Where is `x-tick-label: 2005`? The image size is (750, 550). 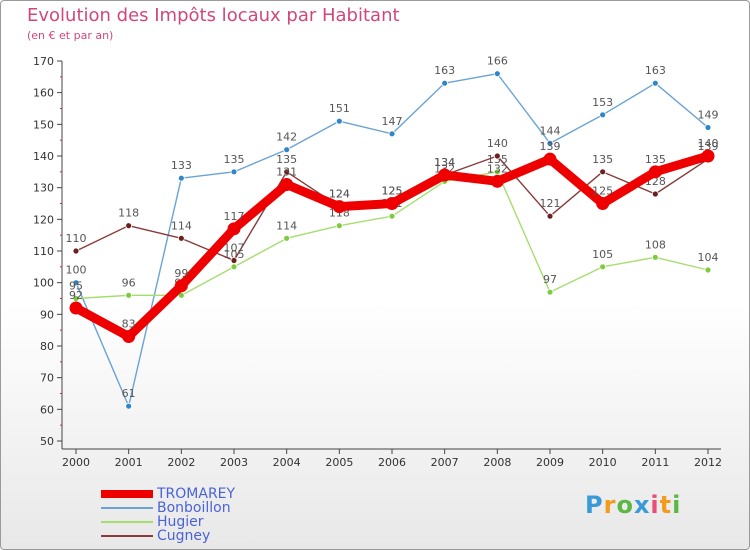 x-tick-label: 2005 is located at coordinates (339, 462).